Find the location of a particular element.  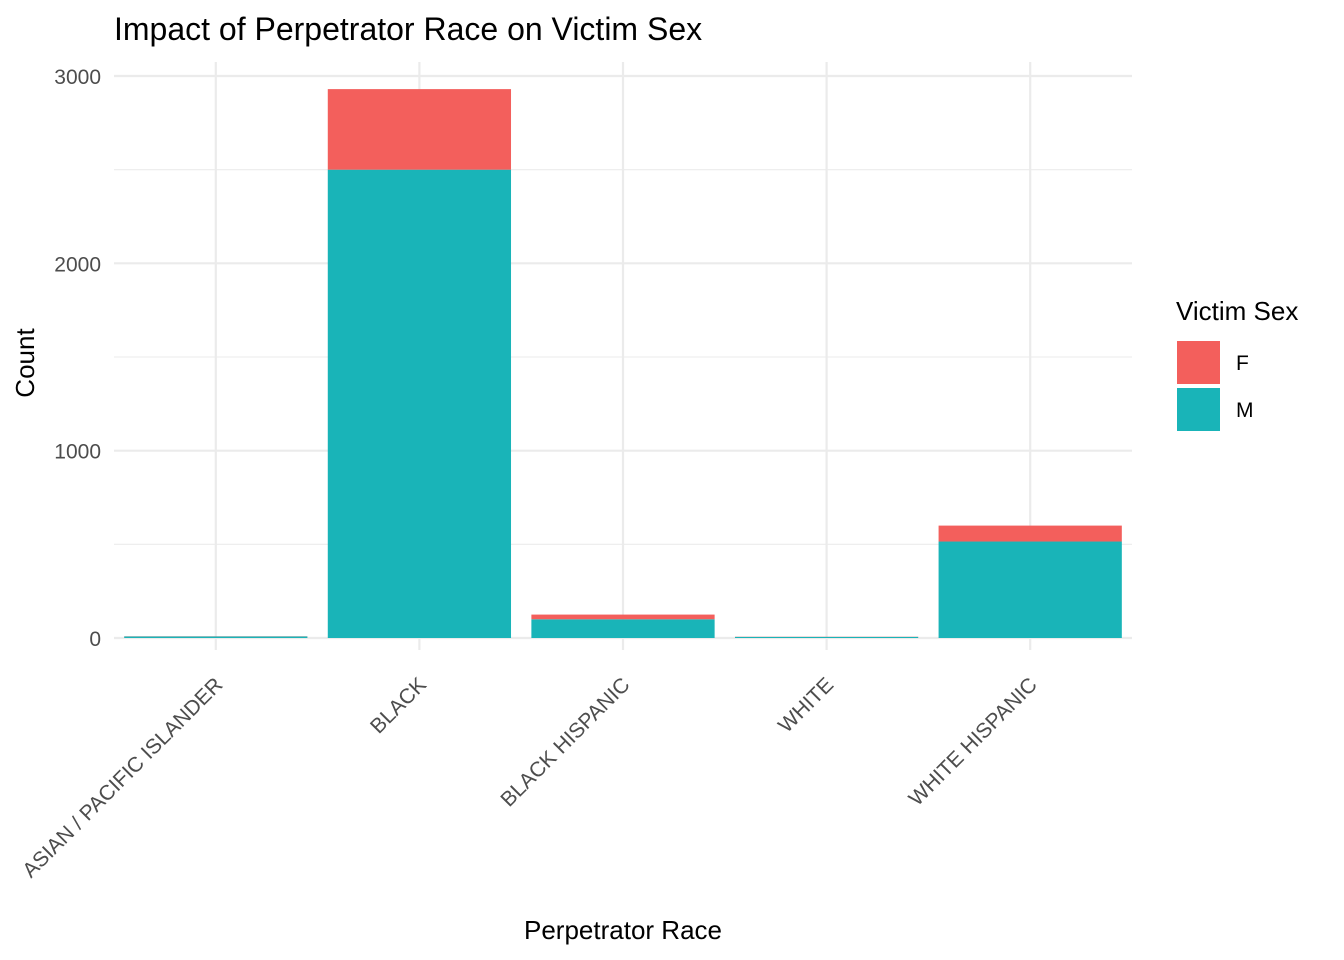

bar-m-white-hispanic is located at coordinates (1030, 589).